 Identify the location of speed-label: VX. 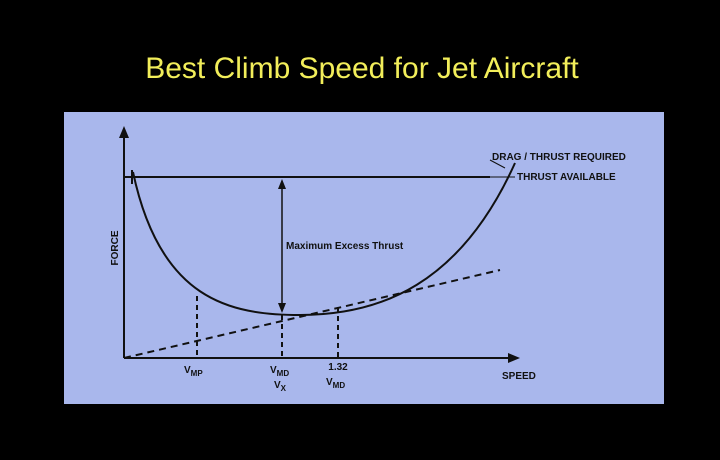
(280, 386).